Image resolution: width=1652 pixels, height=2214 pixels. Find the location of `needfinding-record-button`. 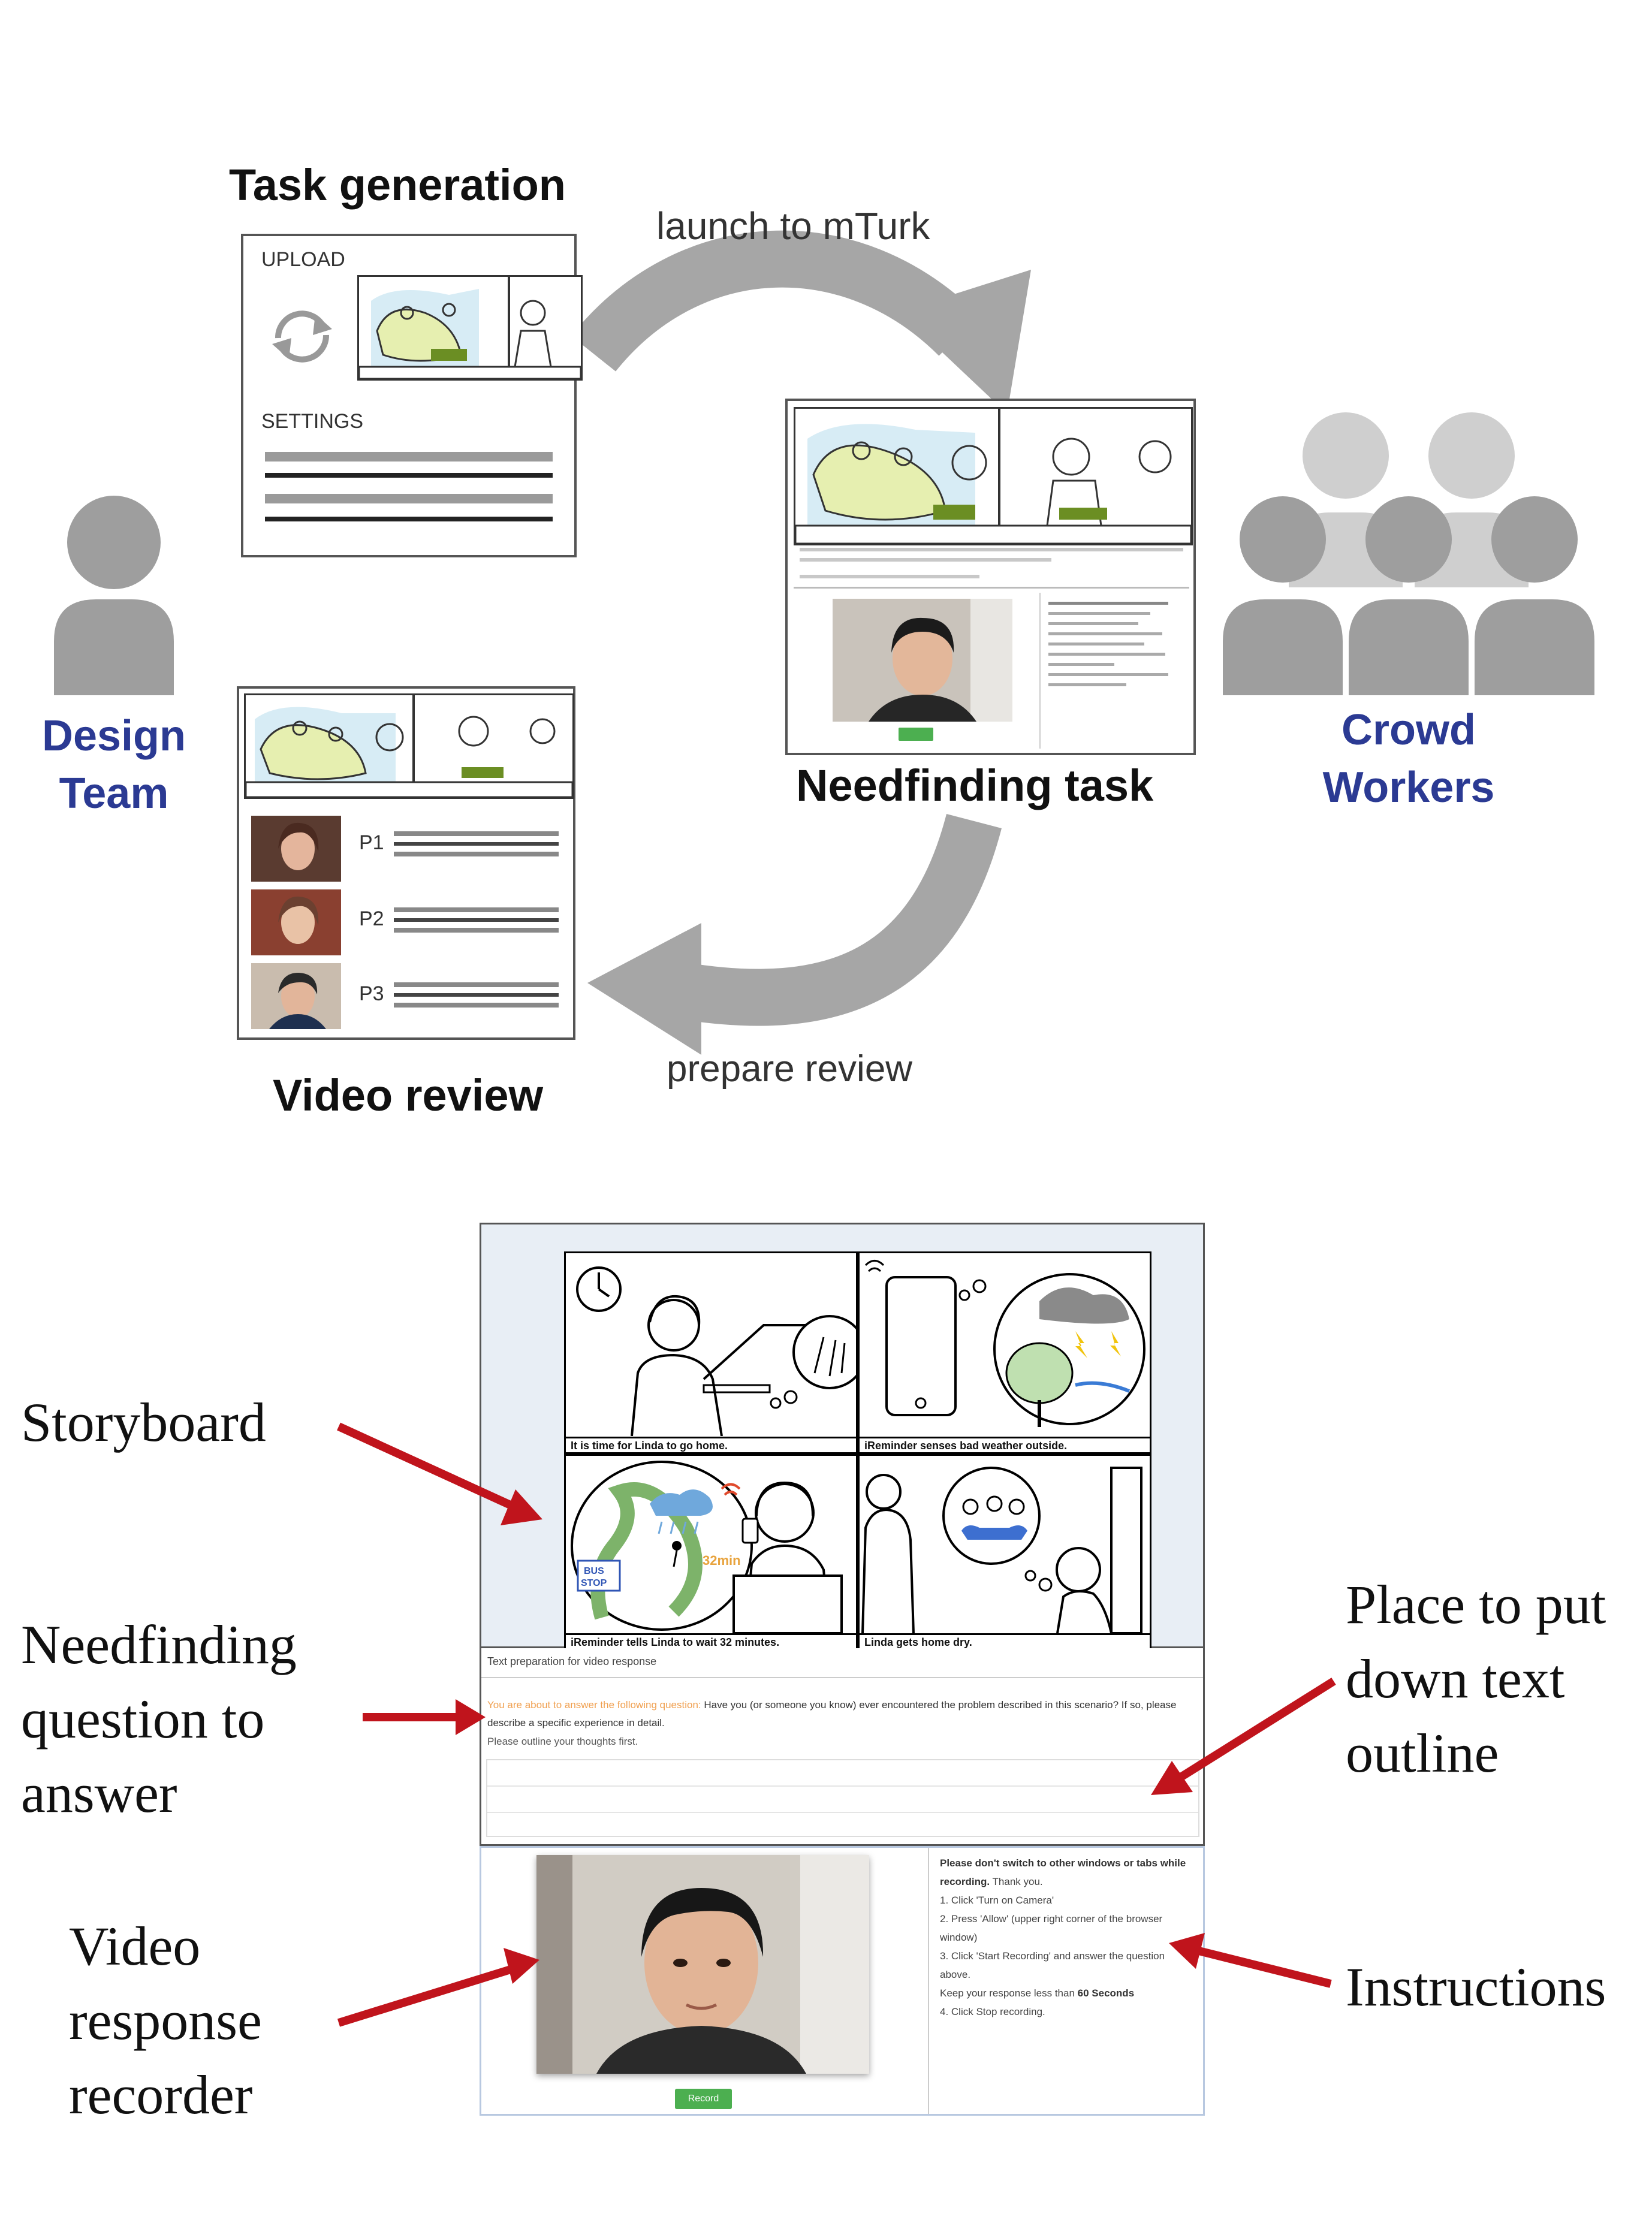

needfinding-record-button is located at coordinates (916, 735).